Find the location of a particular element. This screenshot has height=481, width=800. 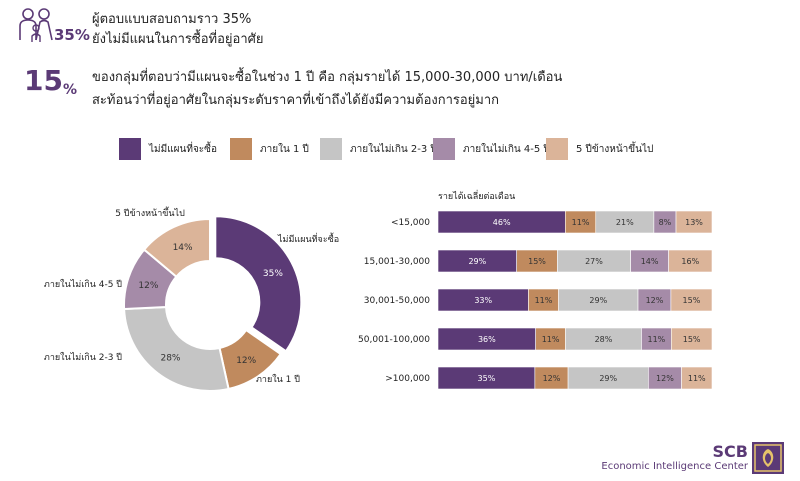

bar-segment-label: 13% is located at coordinates (694, 222).